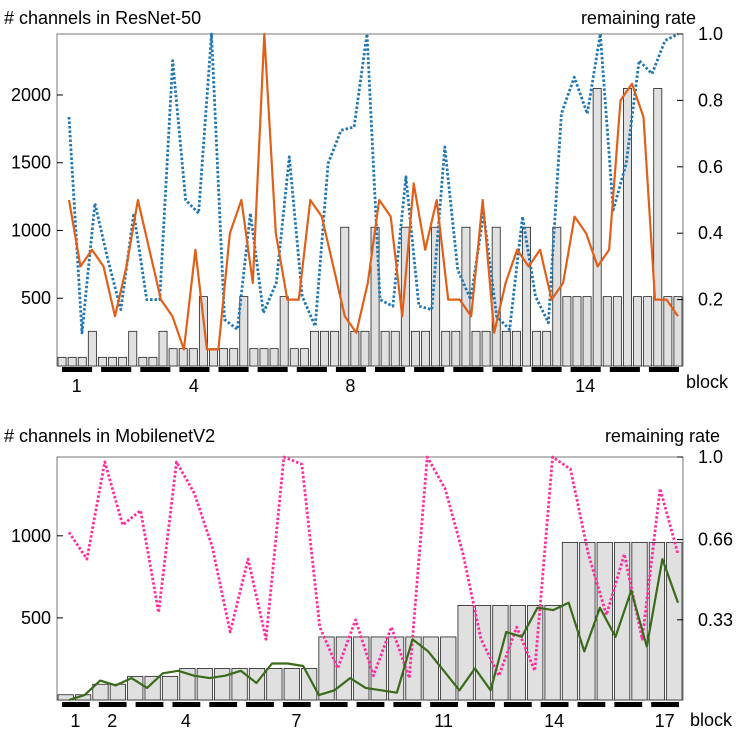 The height and width of the screenshot is (741, 747). Describe the element at coordinates (296, 721) in the screenshot. I see `mobilenetv2-block-label: 7` at that location.